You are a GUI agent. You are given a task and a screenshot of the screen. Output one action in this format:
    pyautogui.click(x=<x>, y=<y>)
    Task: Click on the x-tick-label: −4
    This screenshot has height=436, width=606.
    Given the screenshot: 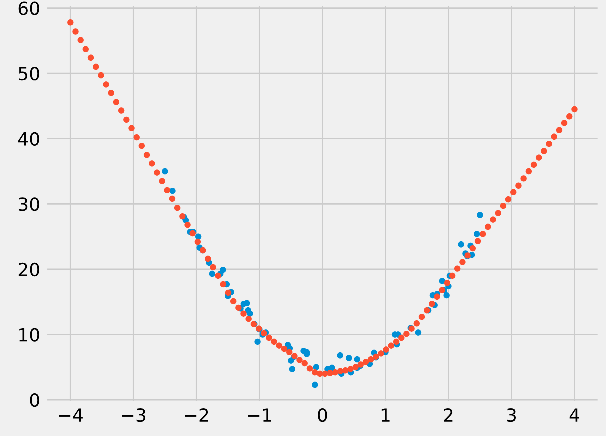 What is the action you would take?
    pyautogui.click(x=71, y=415)
    